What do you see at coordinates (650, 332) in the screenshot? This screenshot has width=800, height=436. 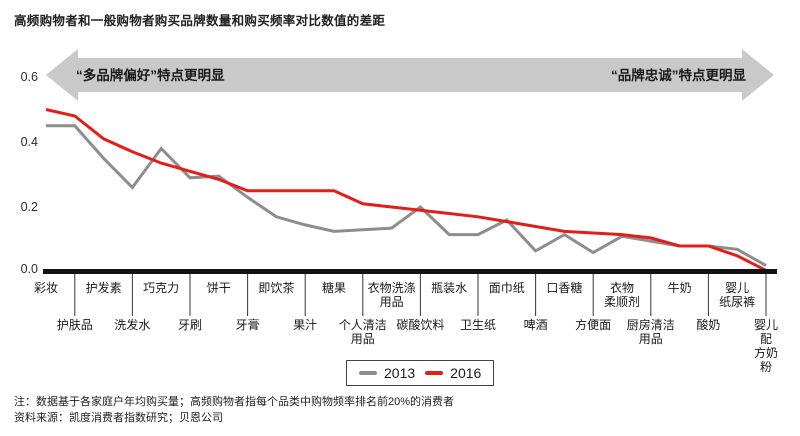 I see `x-label-厨房清洁用品: 厨房清洁 用品` at bounding box center [650, 332].